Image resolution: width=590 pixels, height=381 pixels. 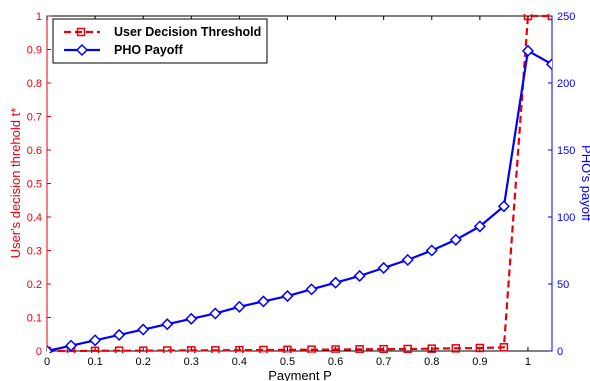 What do you see at coordinates (528, 362) in the screenshot?
I see `x-tick-label: 1` at bounding box center [528, 362].